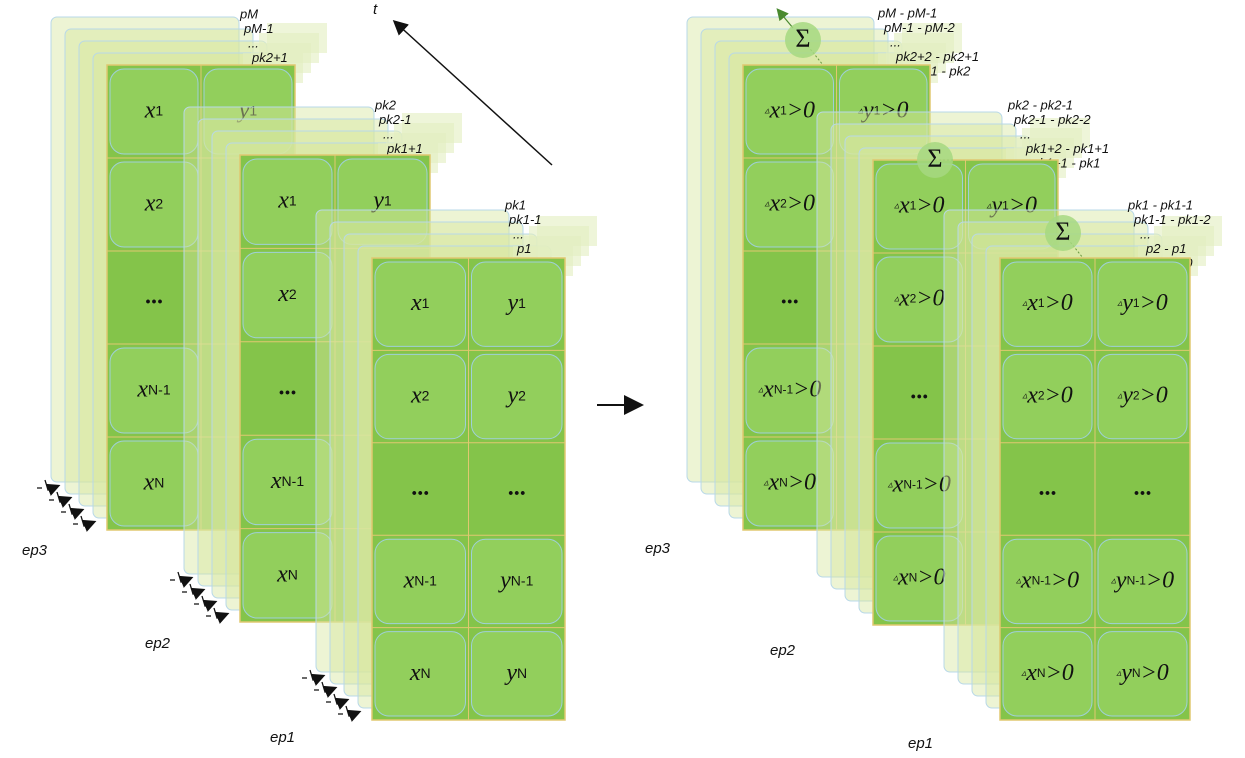 This screenshot has width=1245, height=758. Describe the element at coordinates (1172, 219) in the screenshot. I see `time-label: pk1-1 - pk1-2` at that location.